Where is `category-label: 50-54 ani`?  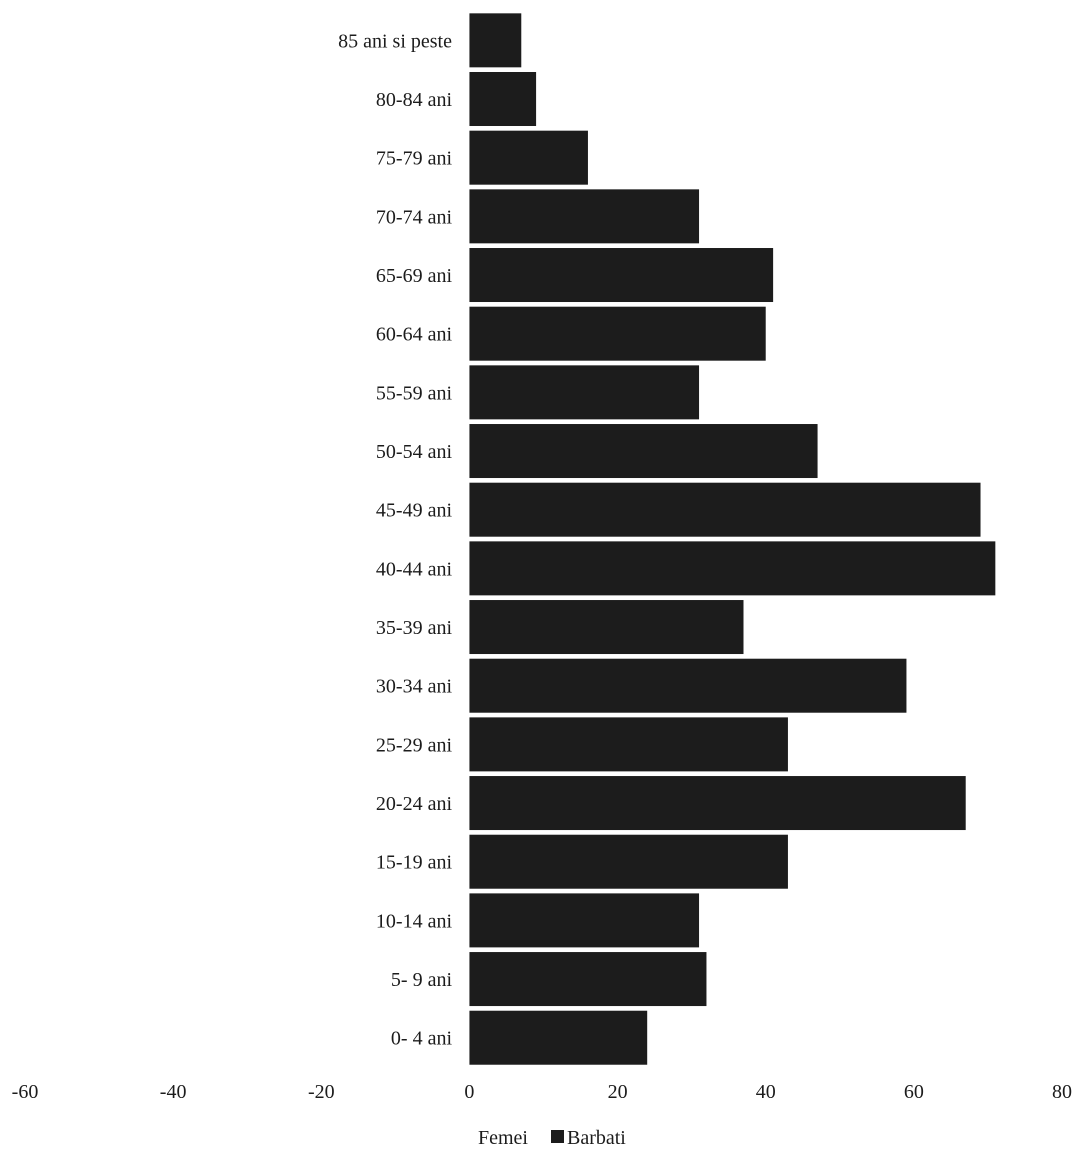 category-label: 50-54 ani is located at coordinates (414, 452).